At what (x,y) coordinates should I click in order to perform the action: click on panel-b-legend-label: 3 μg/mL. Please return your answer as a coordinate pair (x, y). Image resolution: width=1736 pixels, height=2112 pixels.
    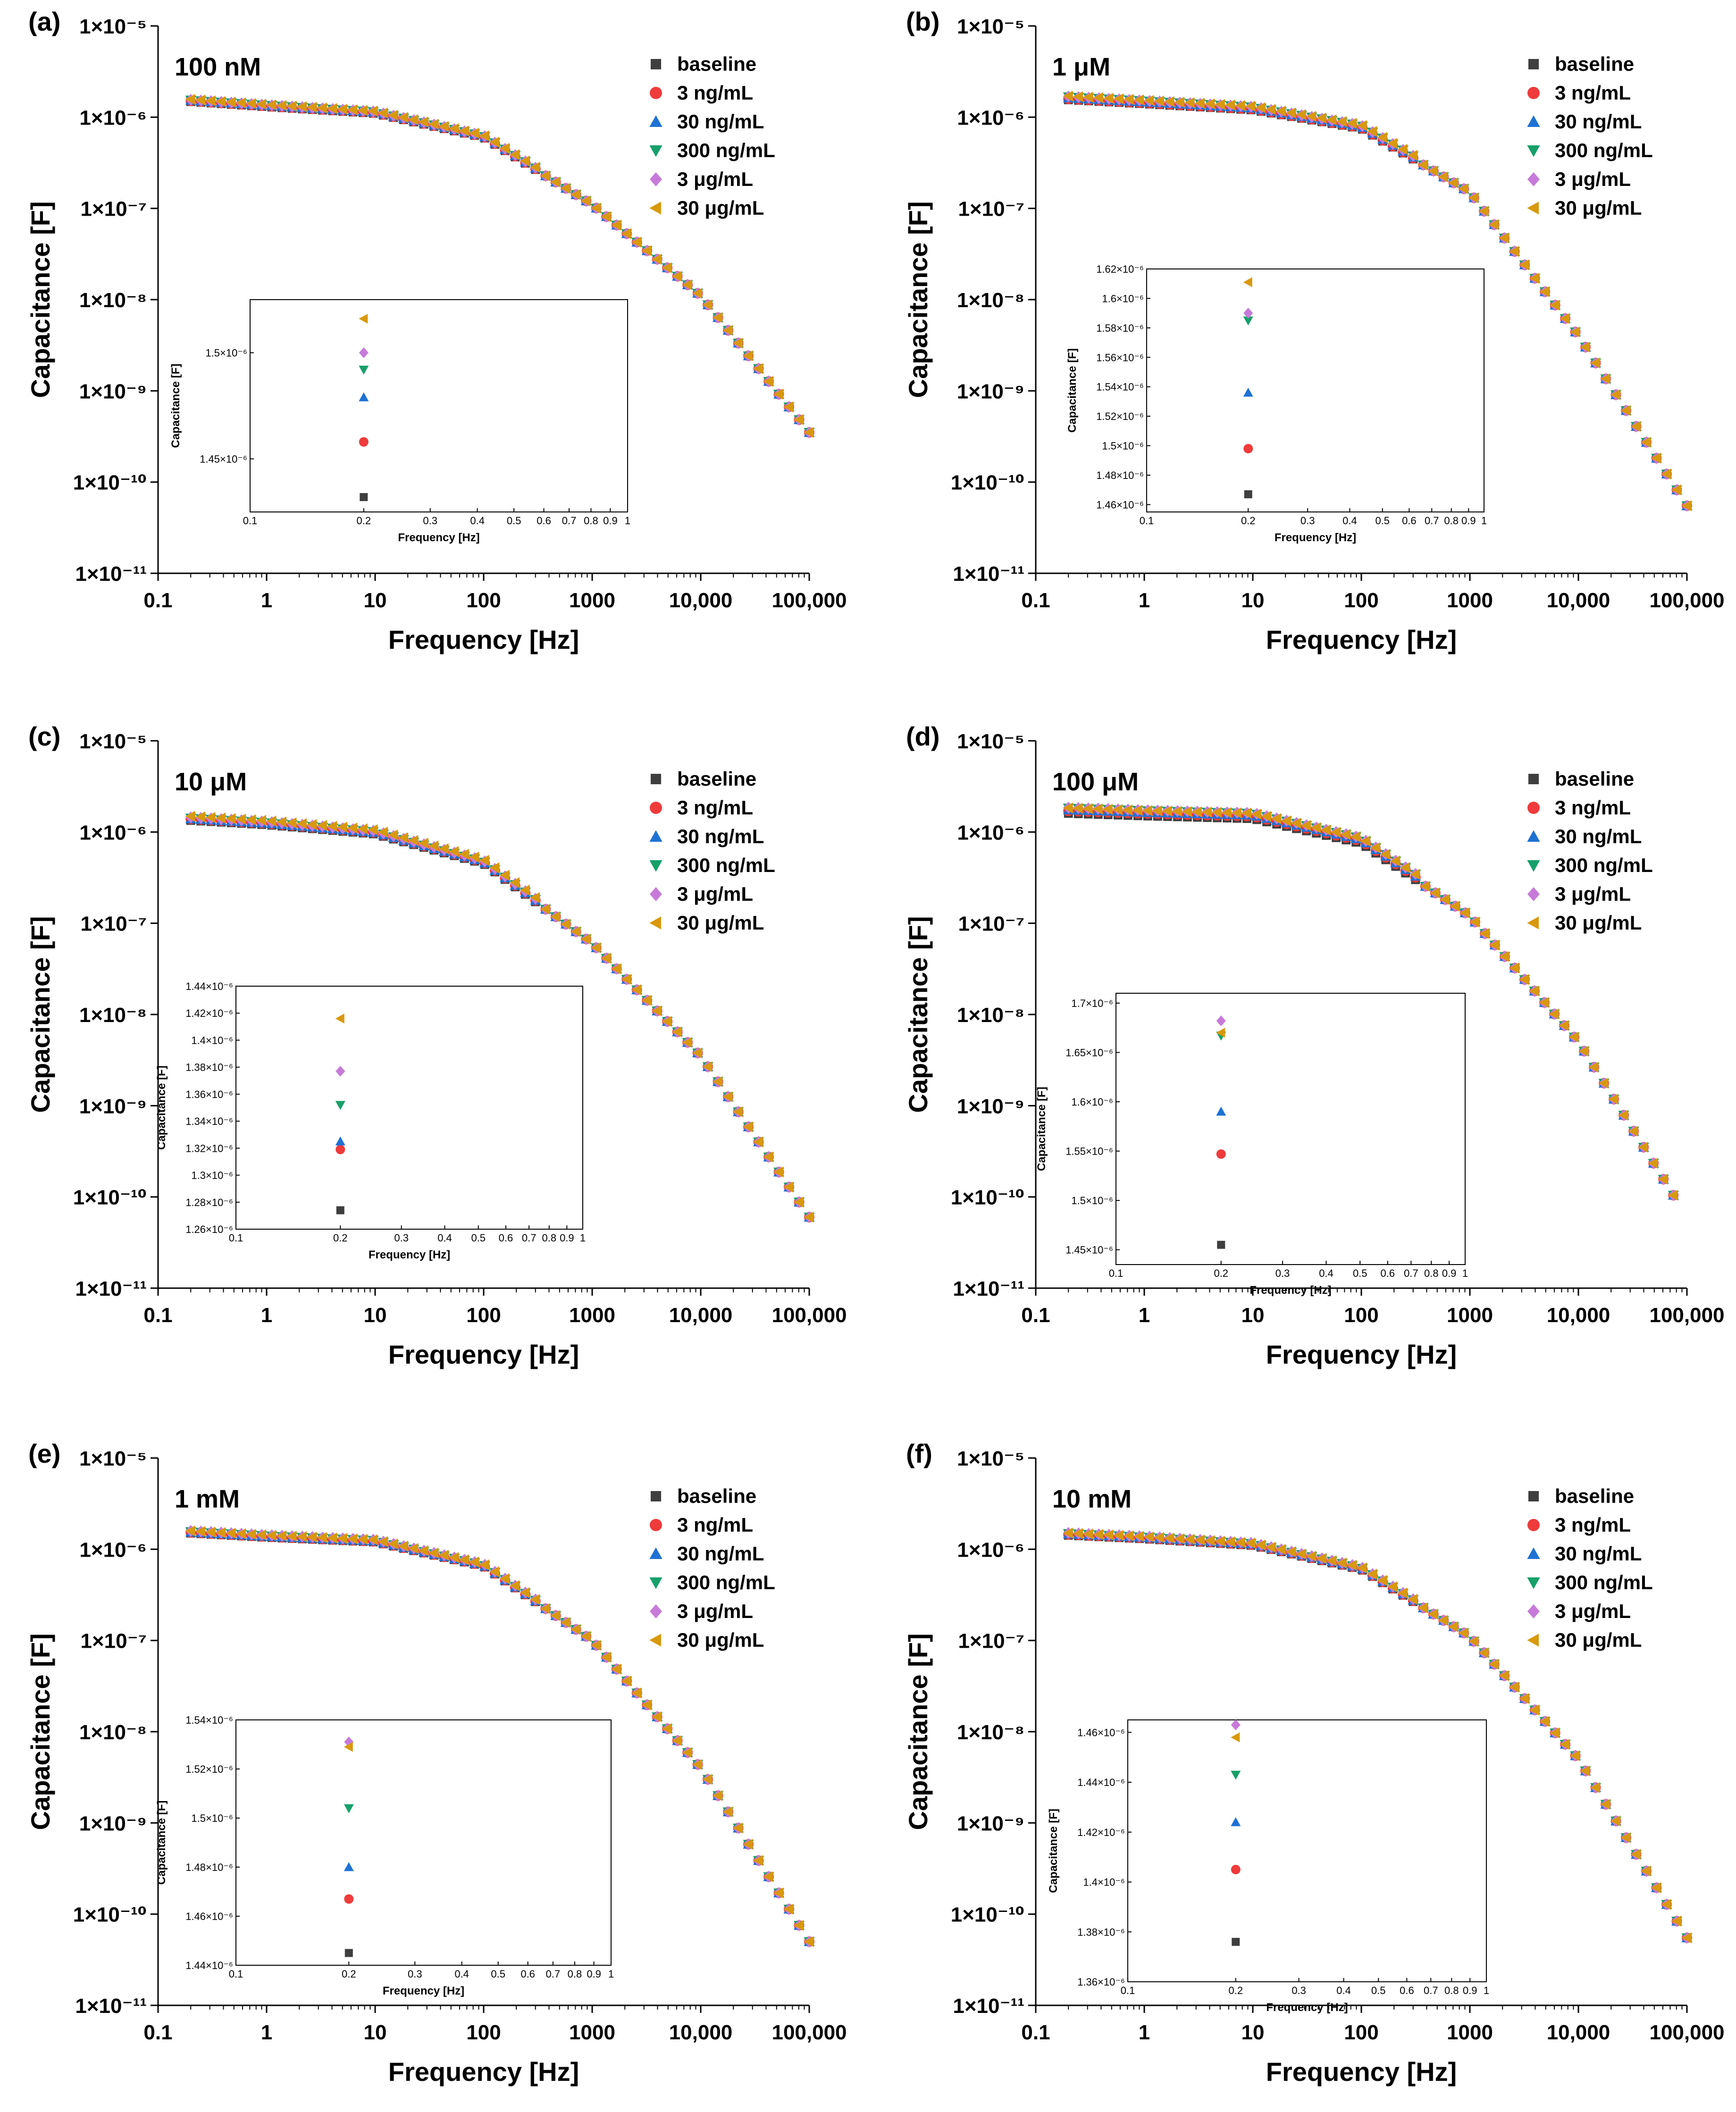
    Looking at the image, I should click on (1593, 179).